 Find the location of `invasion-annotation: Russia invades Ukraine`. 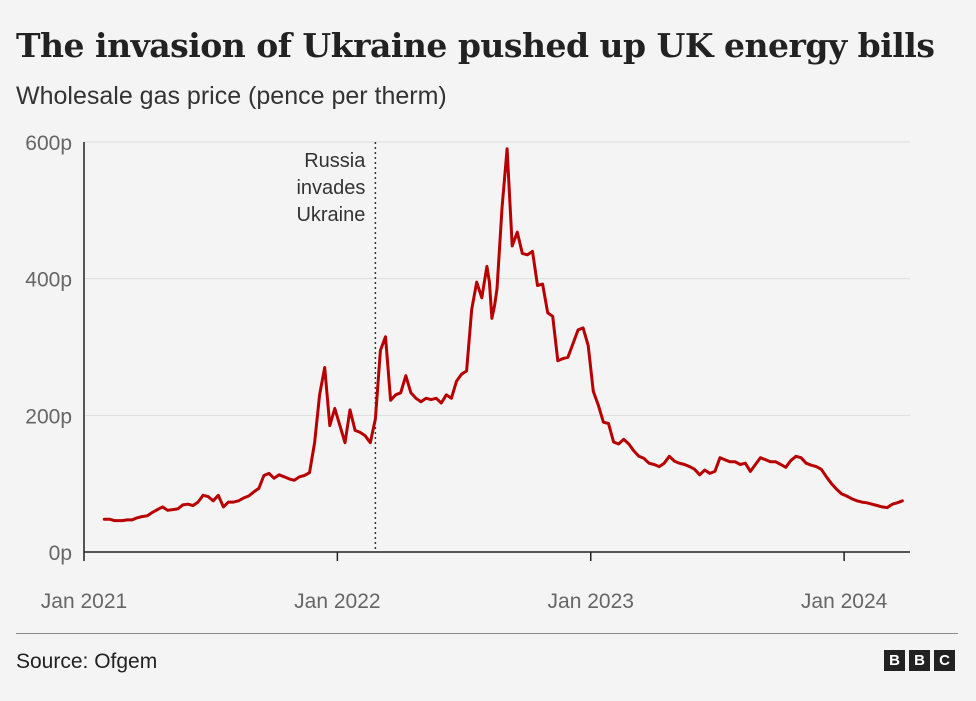

invasion-annotation: Russia invades Ukraine is located at coordinates (336, 347).